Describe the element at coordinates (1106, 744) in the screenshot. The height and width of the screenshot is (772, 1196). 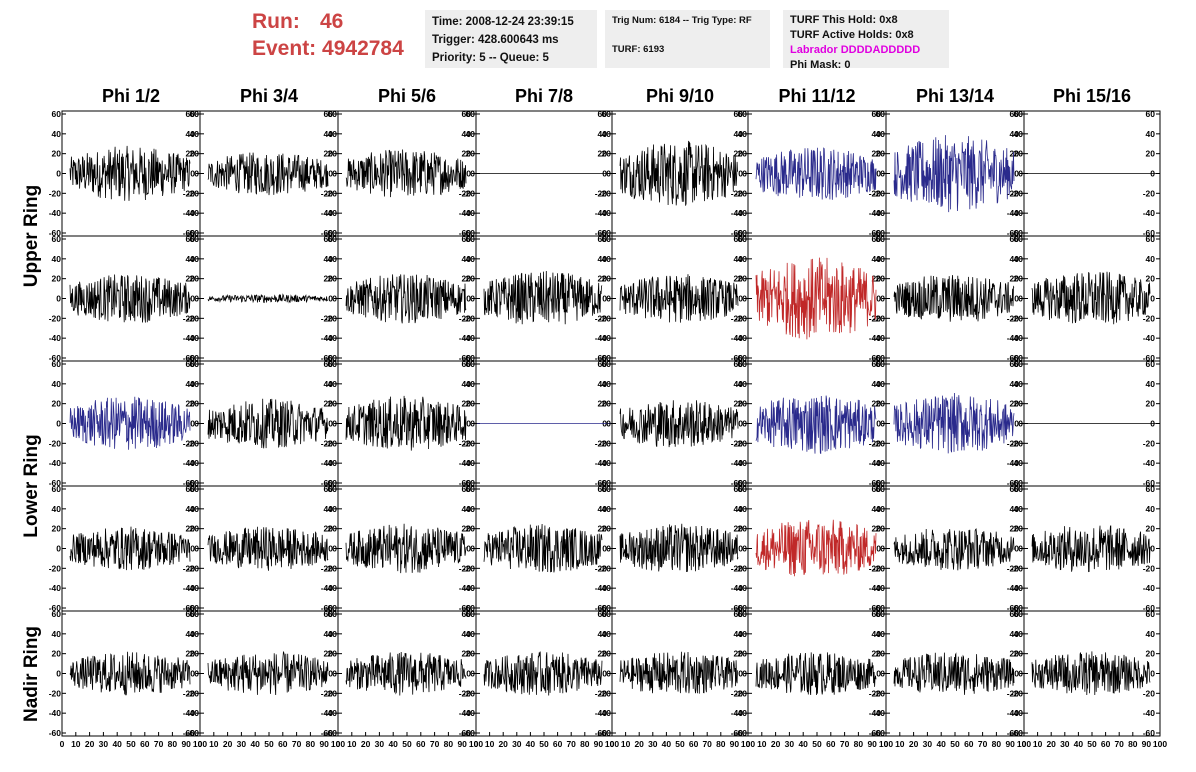
I see `x-tick-label: 60` at that location.